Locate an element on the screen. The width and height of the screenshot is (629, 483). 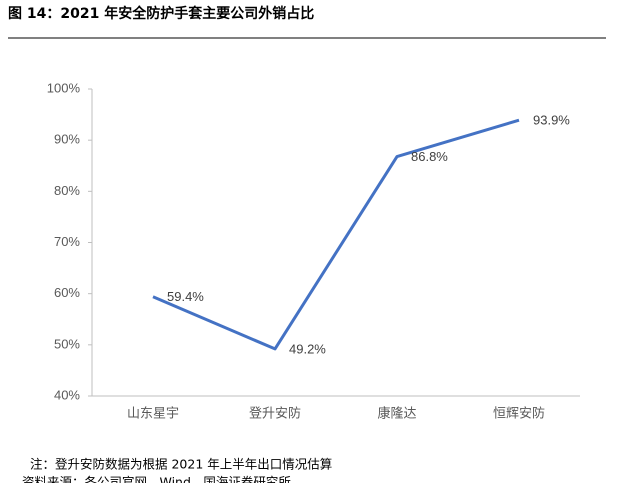
source: 资料来源：各公司官网，Wind，国海证券研究所 is located at coordinates (156, 479).